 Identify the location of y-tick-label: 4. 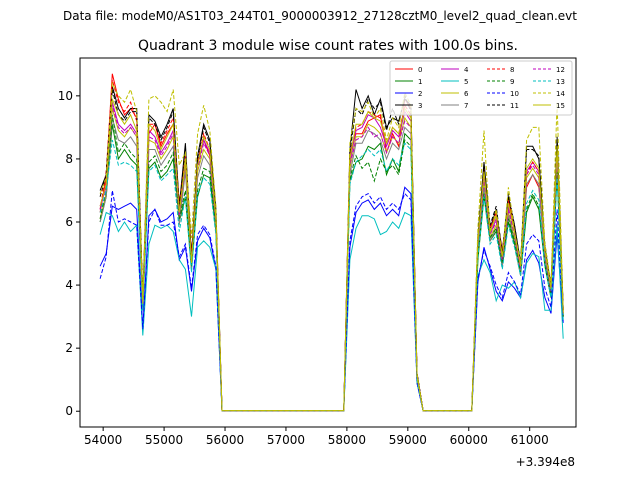
(69, 285).